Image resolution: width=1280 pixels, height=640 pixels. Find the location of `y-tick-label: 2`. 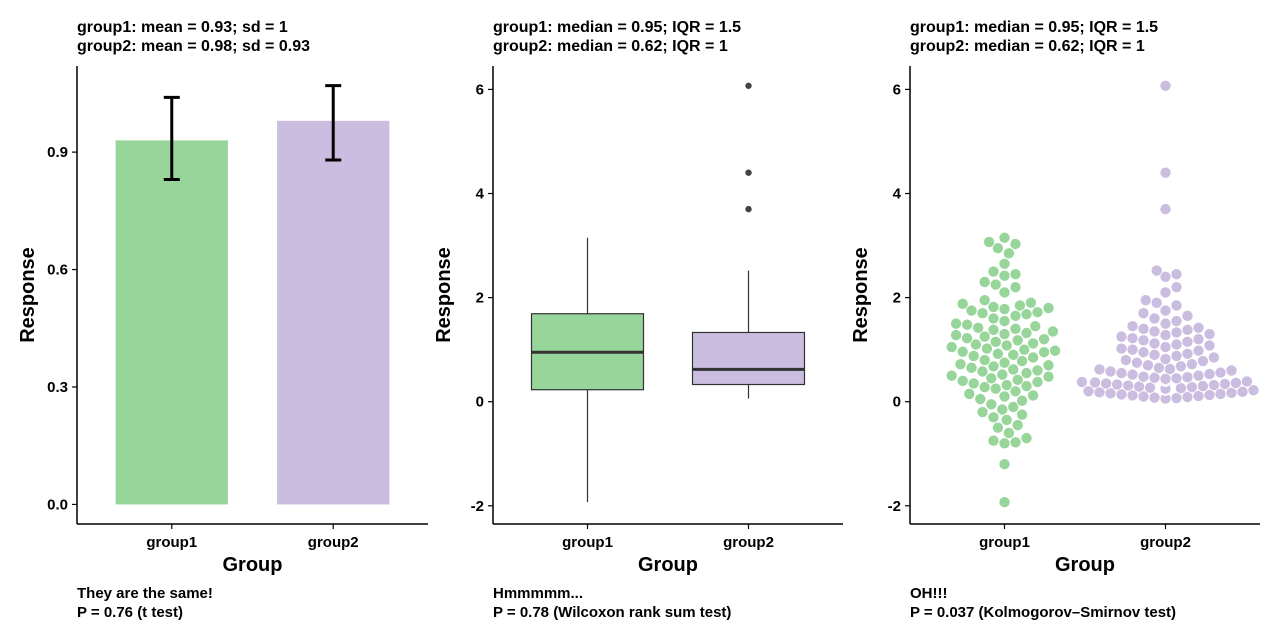

y-tick-label: 2 is located at coordinates (480, 298).